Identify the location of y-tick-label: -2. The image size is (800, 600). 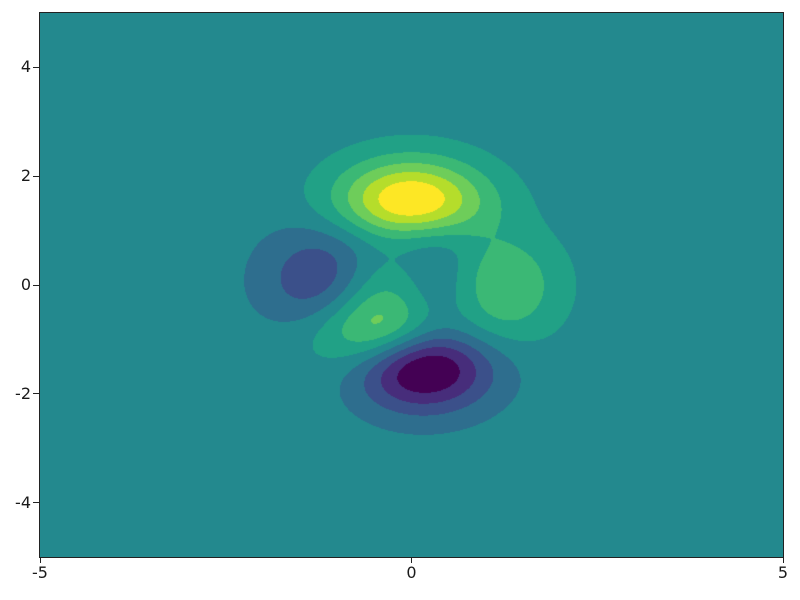
(23, 393).